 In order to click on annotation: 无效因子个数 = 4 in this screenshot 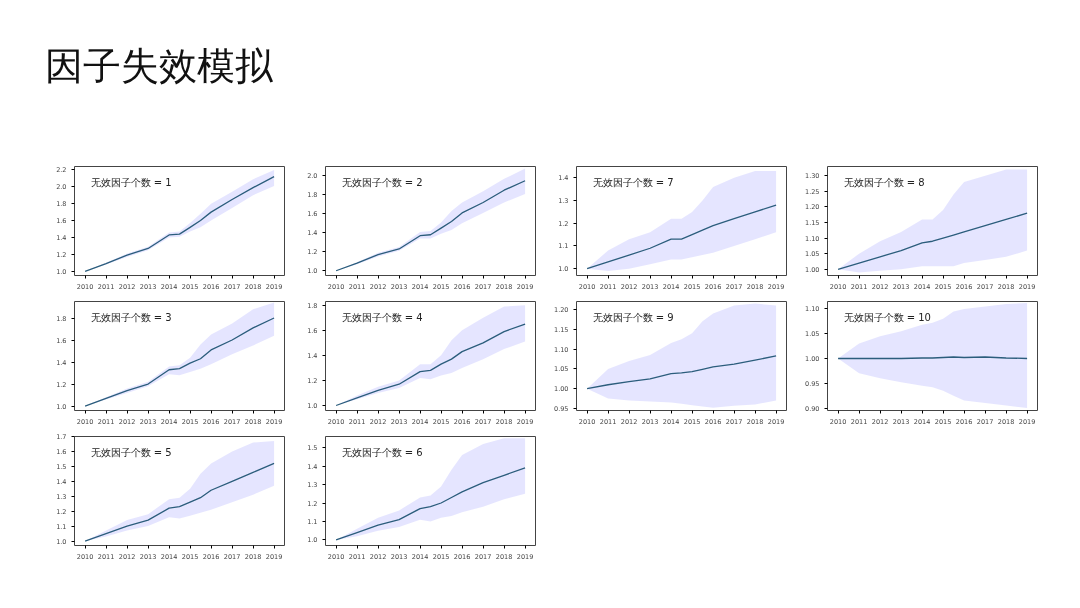, I will do `click(382, 317)`.